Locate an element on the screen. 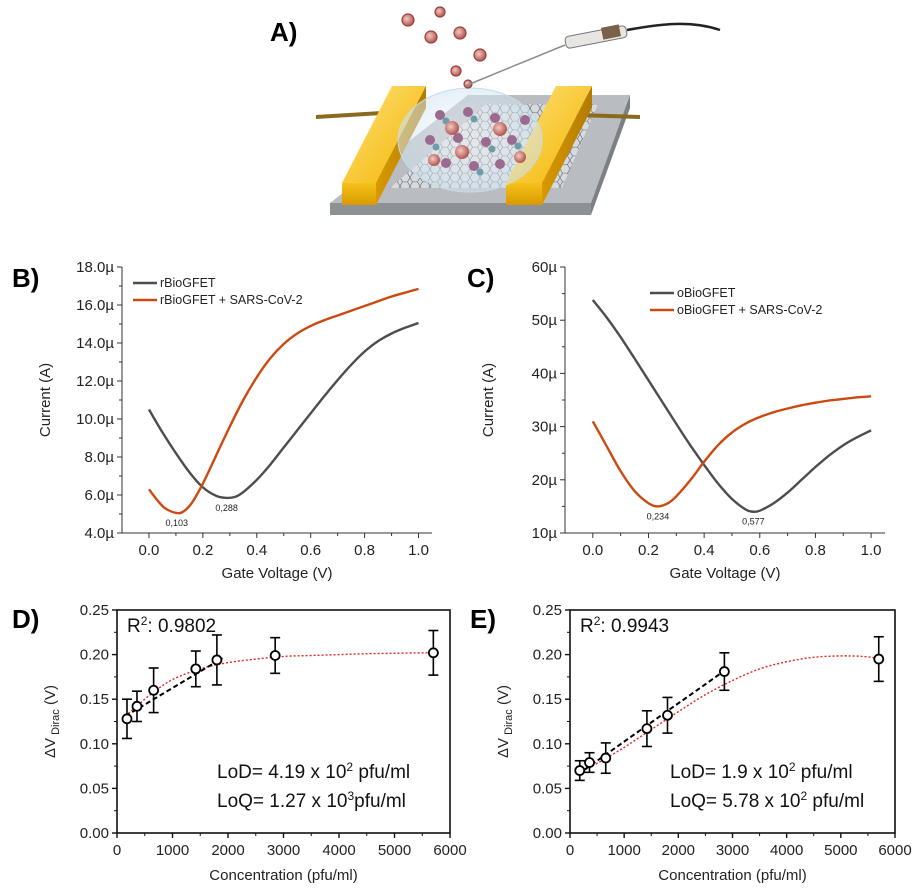 This screenshot has height=896, width=917. loq-sup: 3 is located at coordinates (350, 796).